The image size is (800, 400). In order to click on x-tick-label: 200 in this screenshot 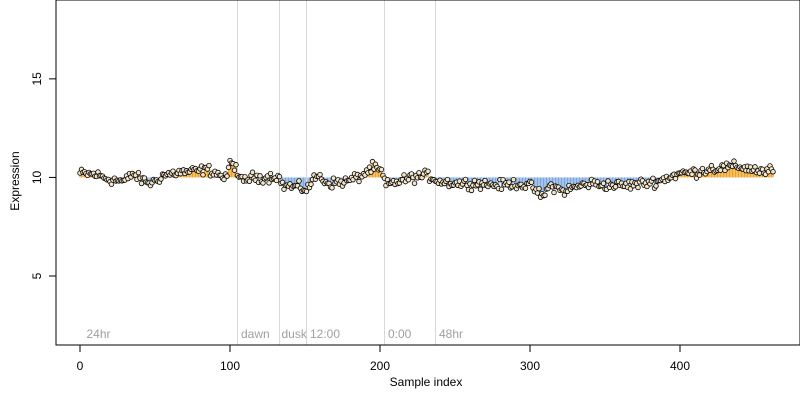, I will do `click(380, 366)`.